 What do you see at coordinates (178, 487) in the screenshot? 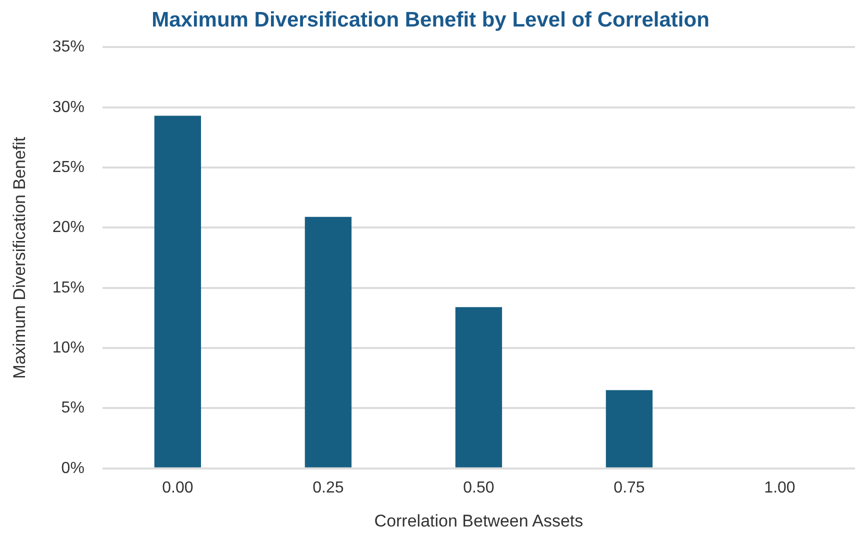
I see `x-tick-label: 0.00` at bounding box center [178, 487].